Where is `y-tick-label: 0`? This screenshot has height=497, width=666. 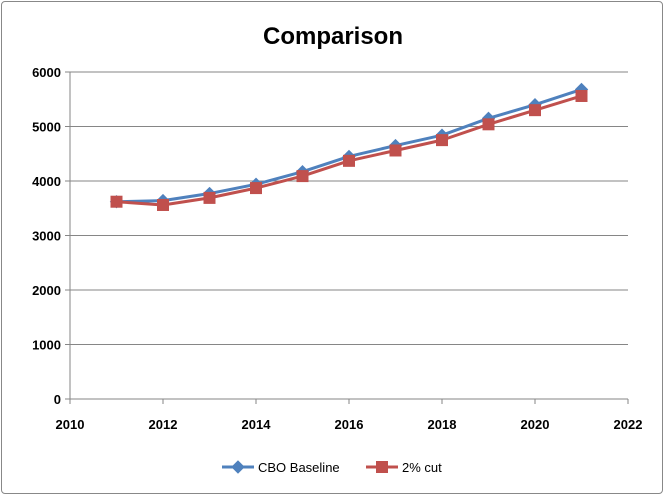 y-tick-label: 0 is located at coordinates (57, 399).